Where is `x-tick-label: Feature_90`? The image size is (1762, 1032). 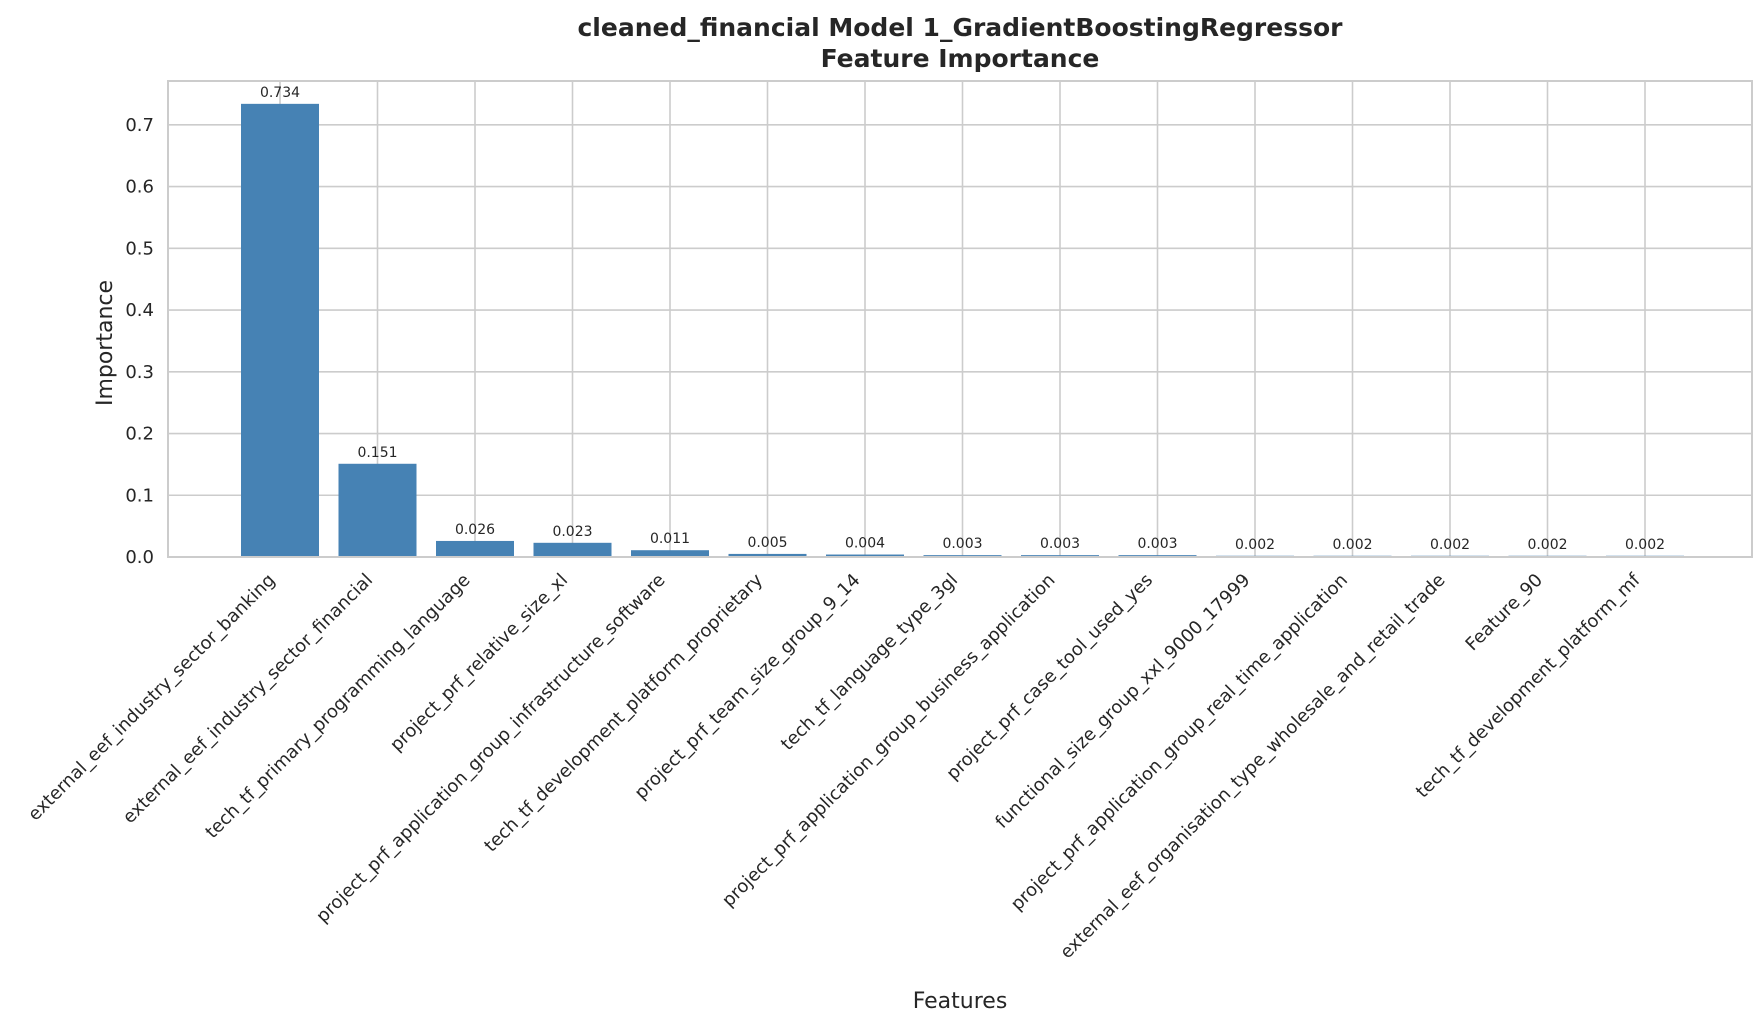
x-tick-label: Feature_90 is located at coordinates (1505, 613).